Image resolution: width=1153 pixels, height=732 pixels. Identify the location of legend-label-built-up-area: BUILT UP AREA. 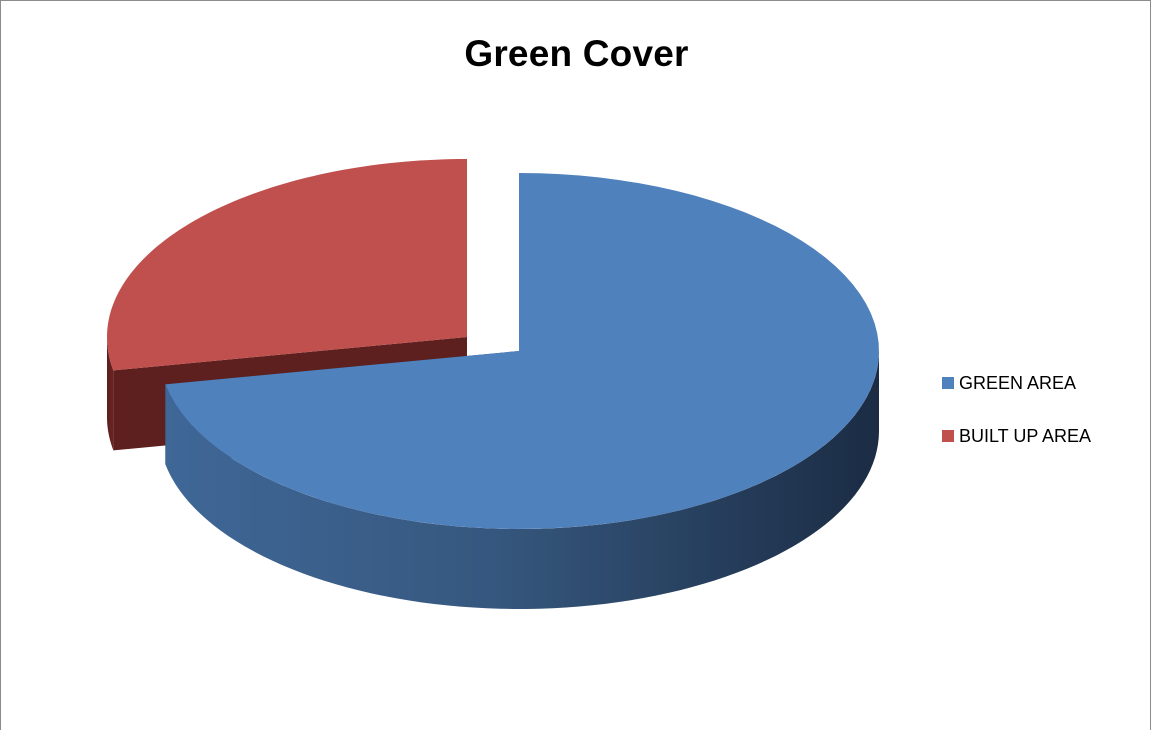
(1025, 435).